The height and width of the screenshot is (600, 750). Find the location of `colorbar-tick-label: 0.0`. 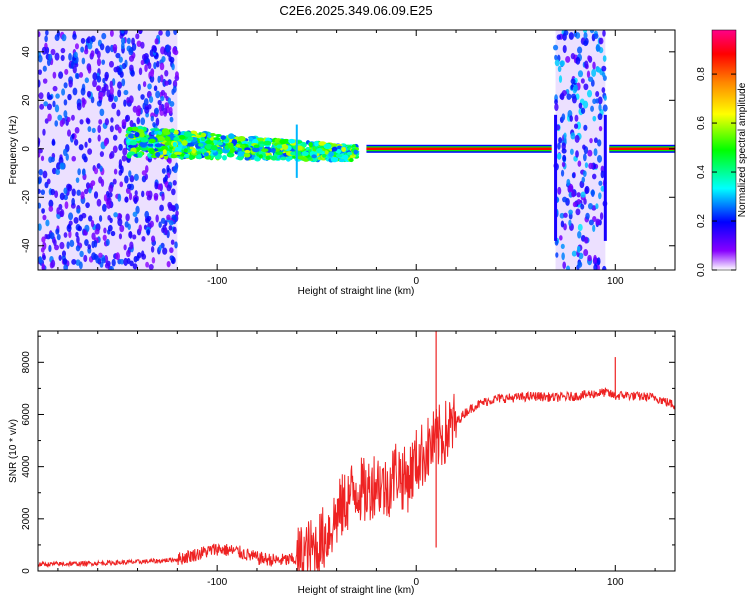

colorbar-tick-label: 0.0 is located at coordinates (701, 270).